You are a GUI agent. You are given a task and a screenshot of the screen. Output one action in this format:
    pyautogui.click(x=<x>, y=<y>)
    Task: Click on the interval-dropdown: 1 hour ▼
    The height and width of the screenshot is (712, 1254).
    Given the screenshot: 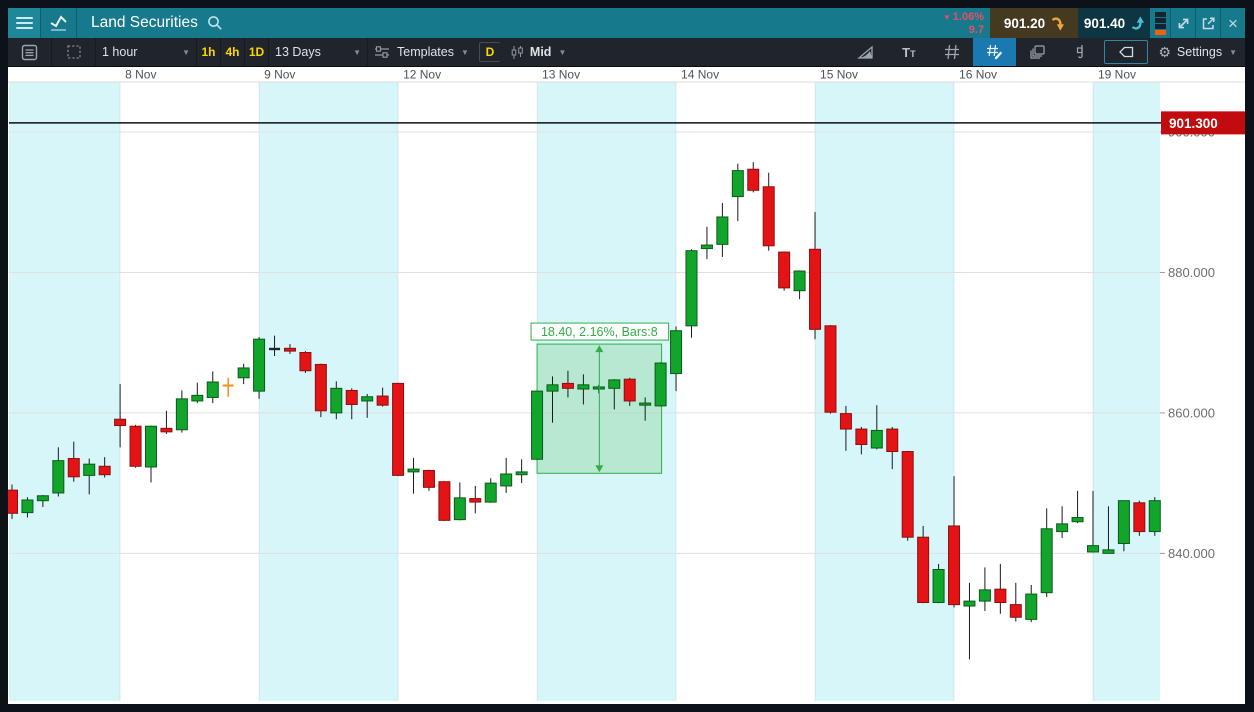 What is the action you would take?
    pyautogui.click(x=146, y=52)
    